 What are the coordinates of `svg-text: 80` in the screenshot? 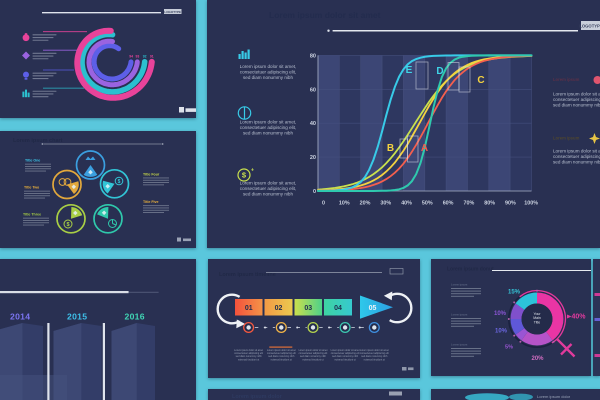 It's located at (313, 56).